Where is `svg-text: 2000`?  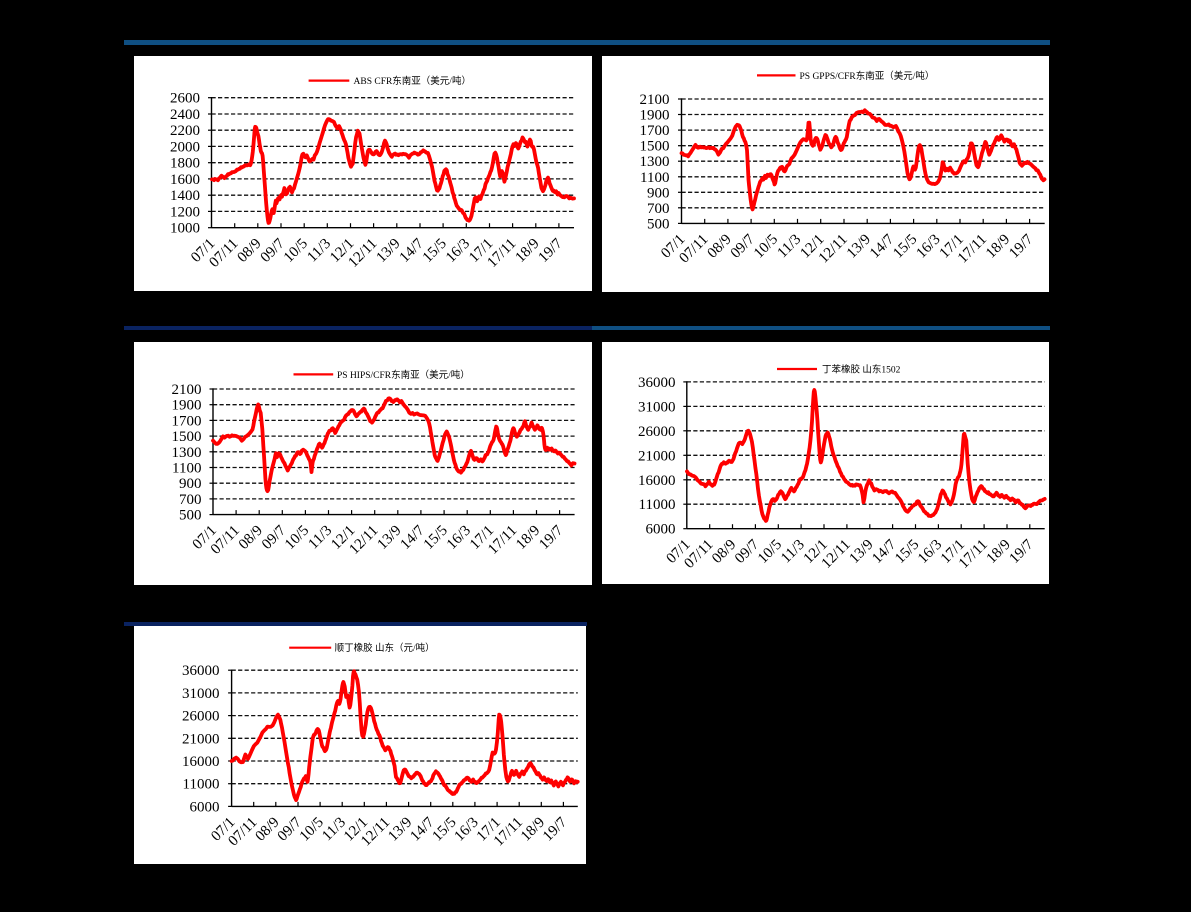 svg-text: 2000 is located at coordinates (185, 147).